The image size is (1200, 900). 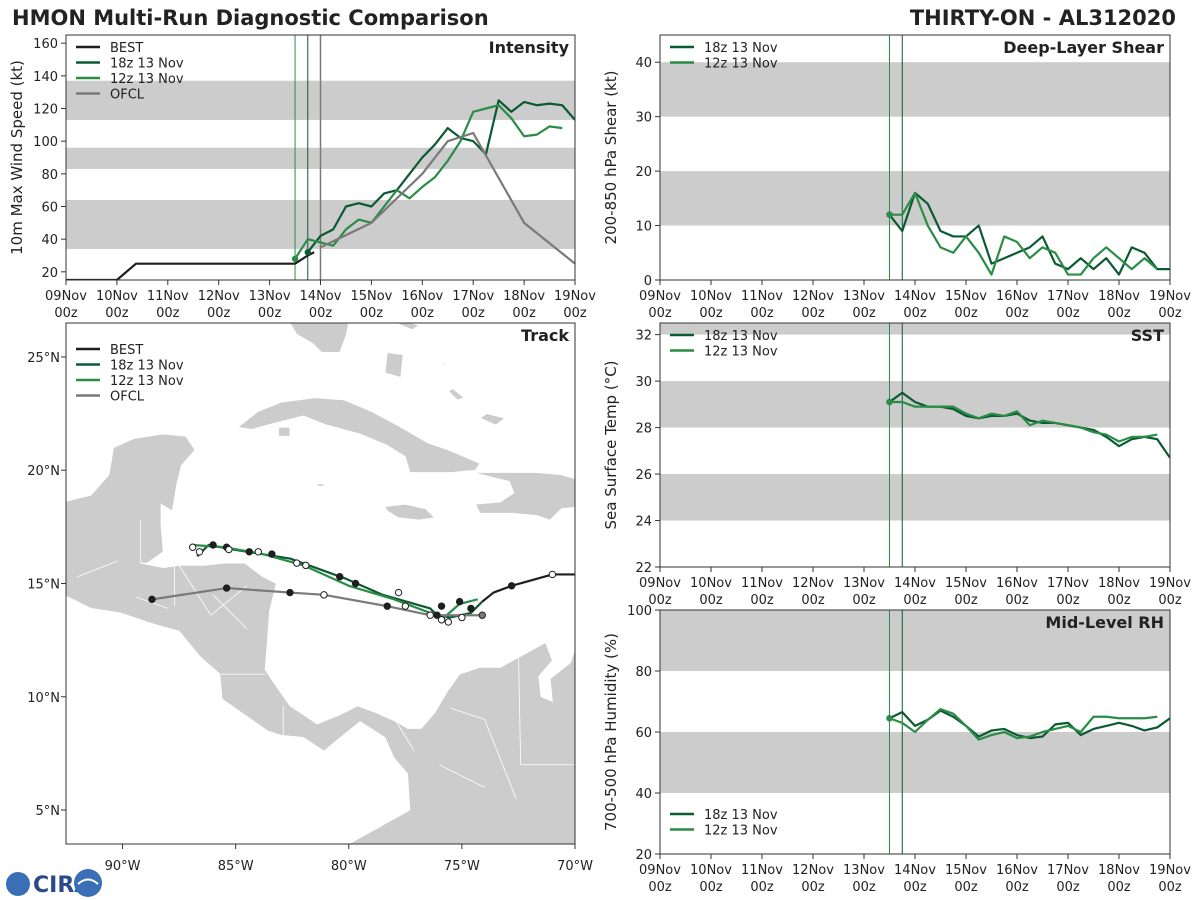 I want to click on shear-ylabel: 200-850 hPa Shear (kt), so click(x=611, y=158).